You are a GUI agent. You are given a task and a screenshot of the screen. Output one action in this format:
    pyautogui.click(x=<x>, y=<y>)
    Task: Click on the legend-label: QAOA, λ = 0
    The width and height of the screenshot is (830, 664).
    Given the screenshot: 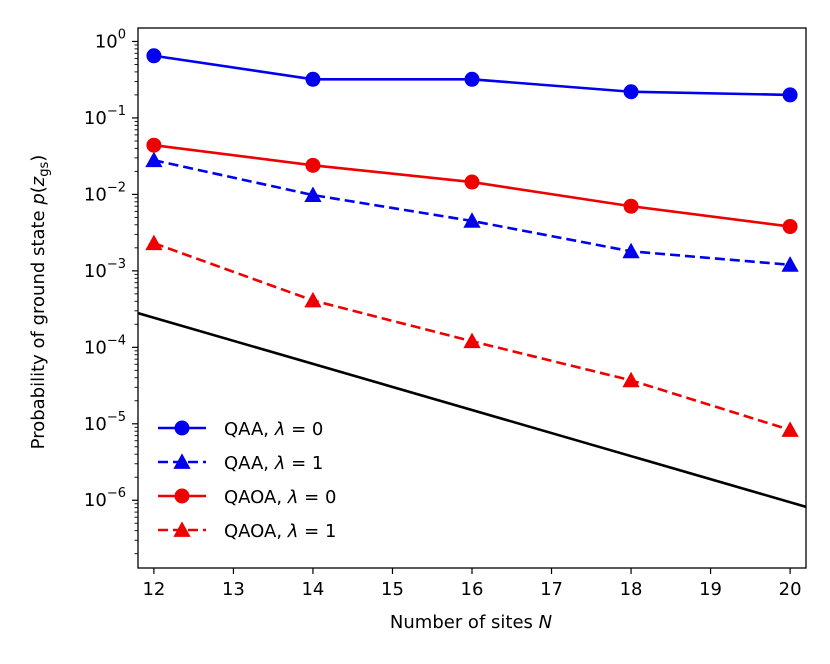 What is the action you would take?
    pyautogui.click(x=280, y=497)
    